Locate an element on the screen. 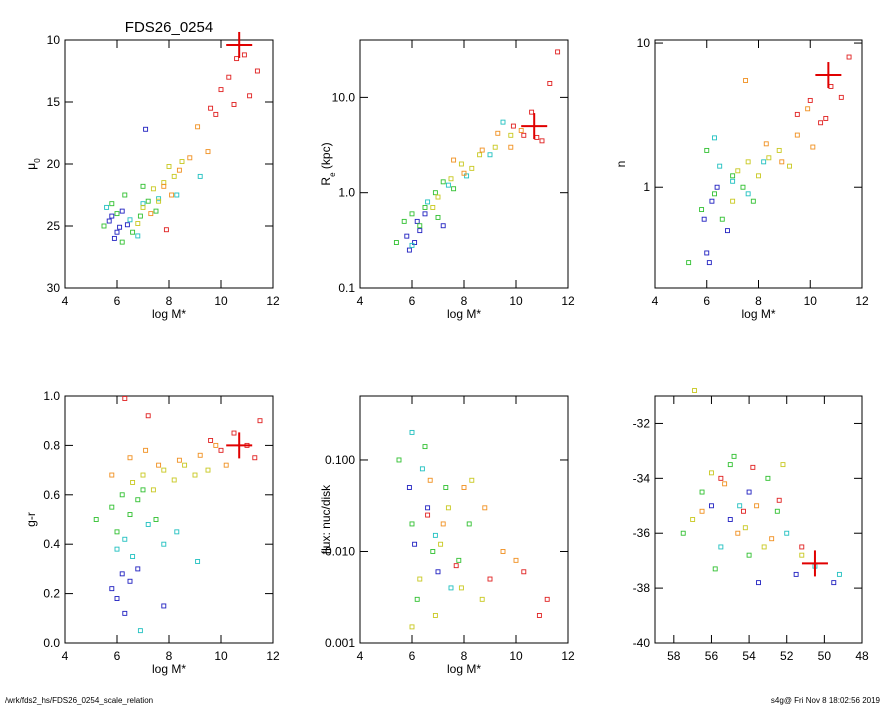  chart-title: FDS26_0254 is located at coordinates (169, 27).